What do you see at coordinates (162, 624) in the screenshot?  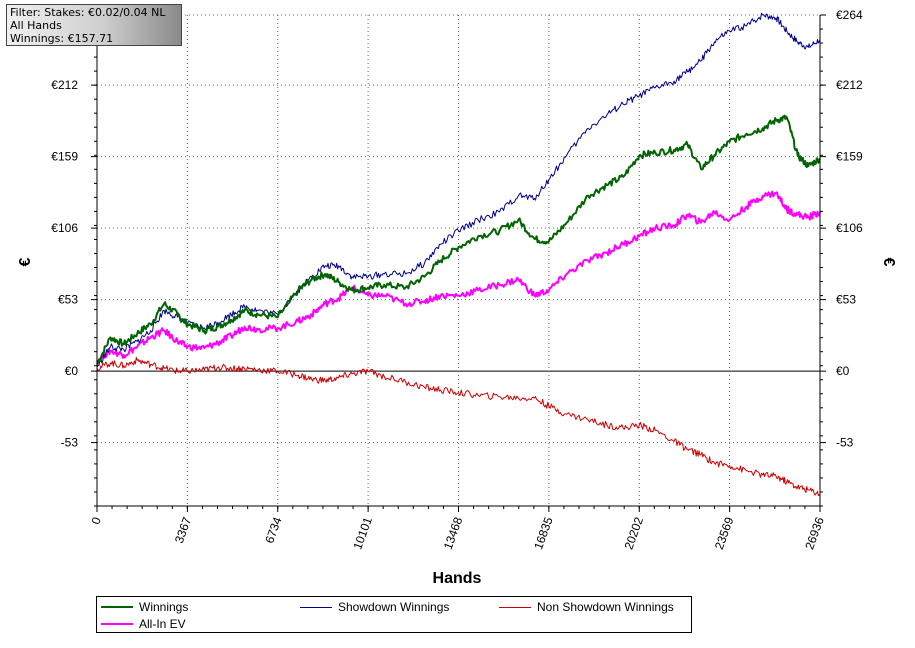 I see `legend-label-allin-ev: All-In EV` at bounding box center [162, 624].